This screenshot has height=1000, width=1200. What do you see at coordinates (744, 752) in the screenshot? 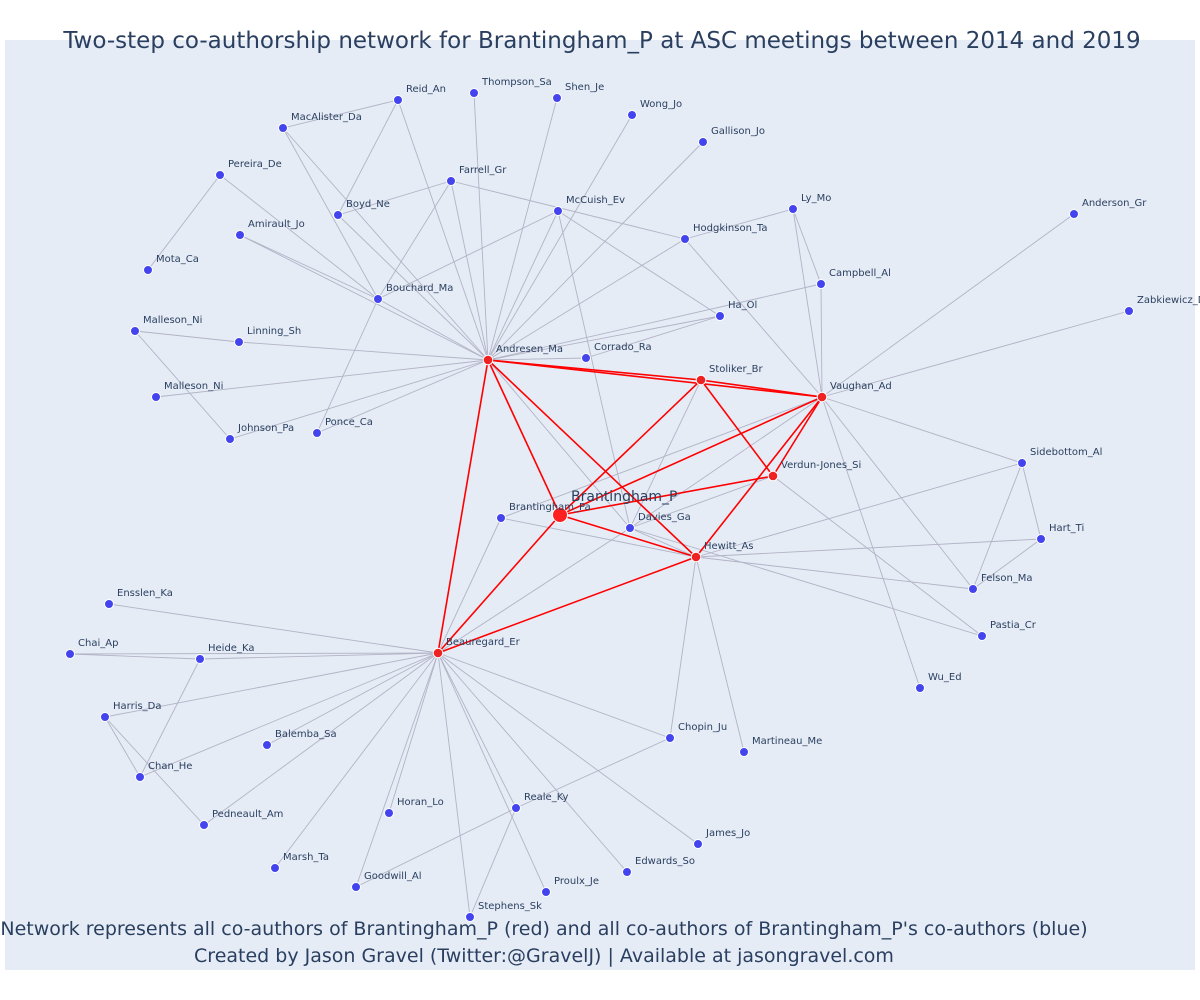
I see `node-martineau-me` at bounding box center [744, 752].